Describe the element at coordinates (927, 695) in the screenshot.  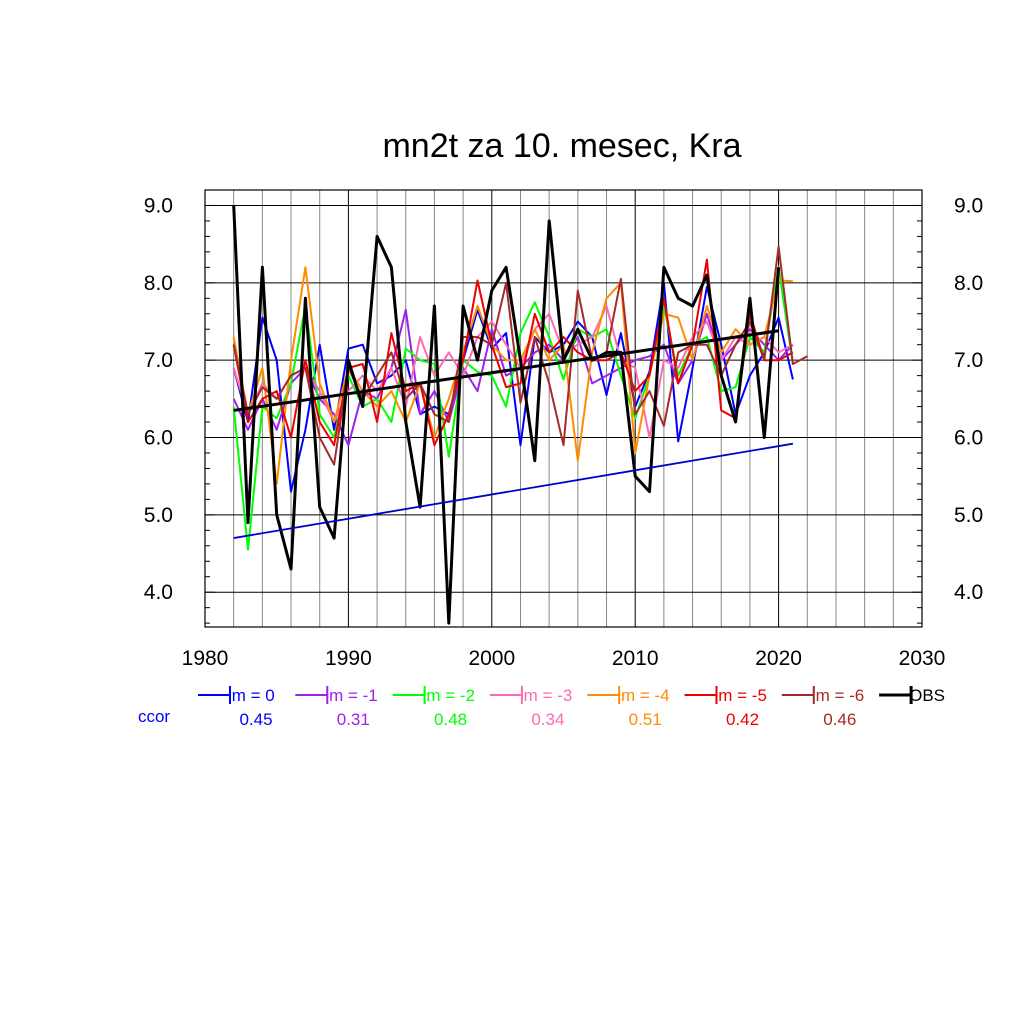
I see `legend-label-7: OBS` at that location.